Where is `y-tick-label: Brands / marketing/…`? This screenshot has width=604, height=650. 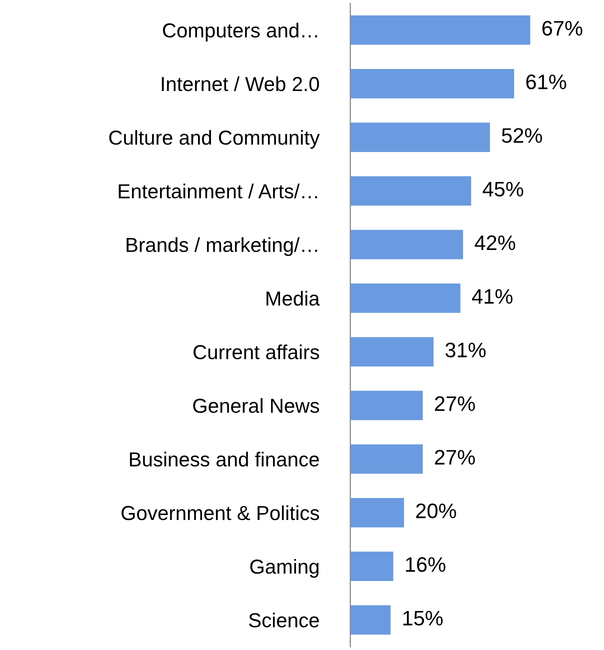
y-tick-label: Brands / marketing/… is located at coordinates (222, 246).